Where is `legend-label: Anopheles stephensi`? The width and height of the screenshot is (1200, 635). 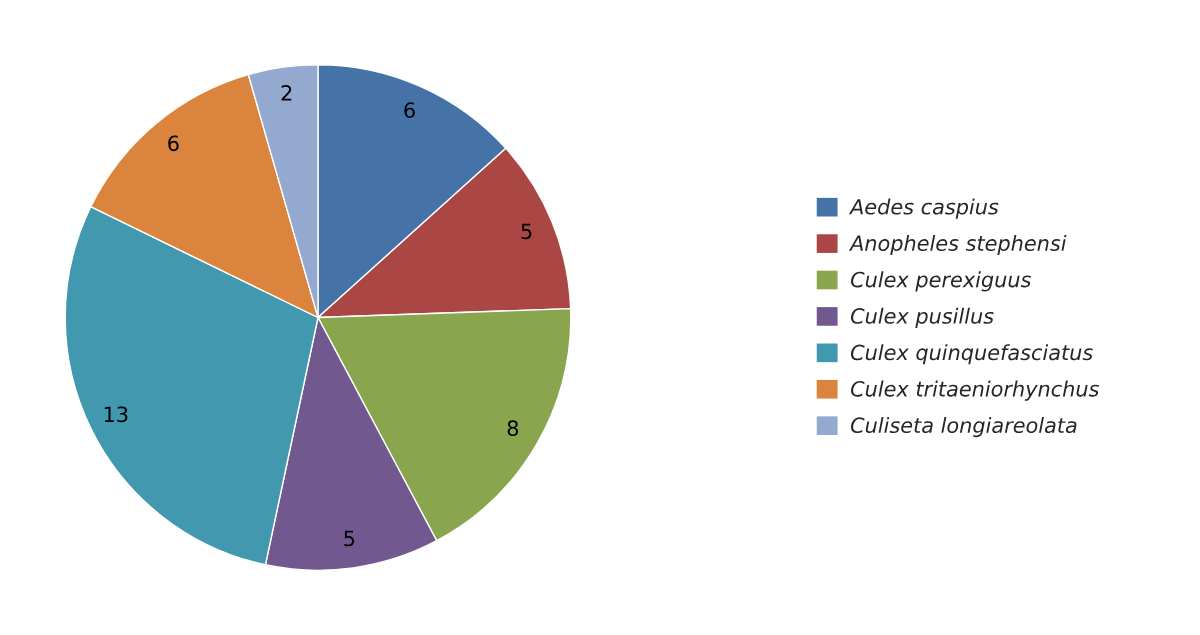 legend-label: Anopheles stephensi is located at coordinates (957, 245).